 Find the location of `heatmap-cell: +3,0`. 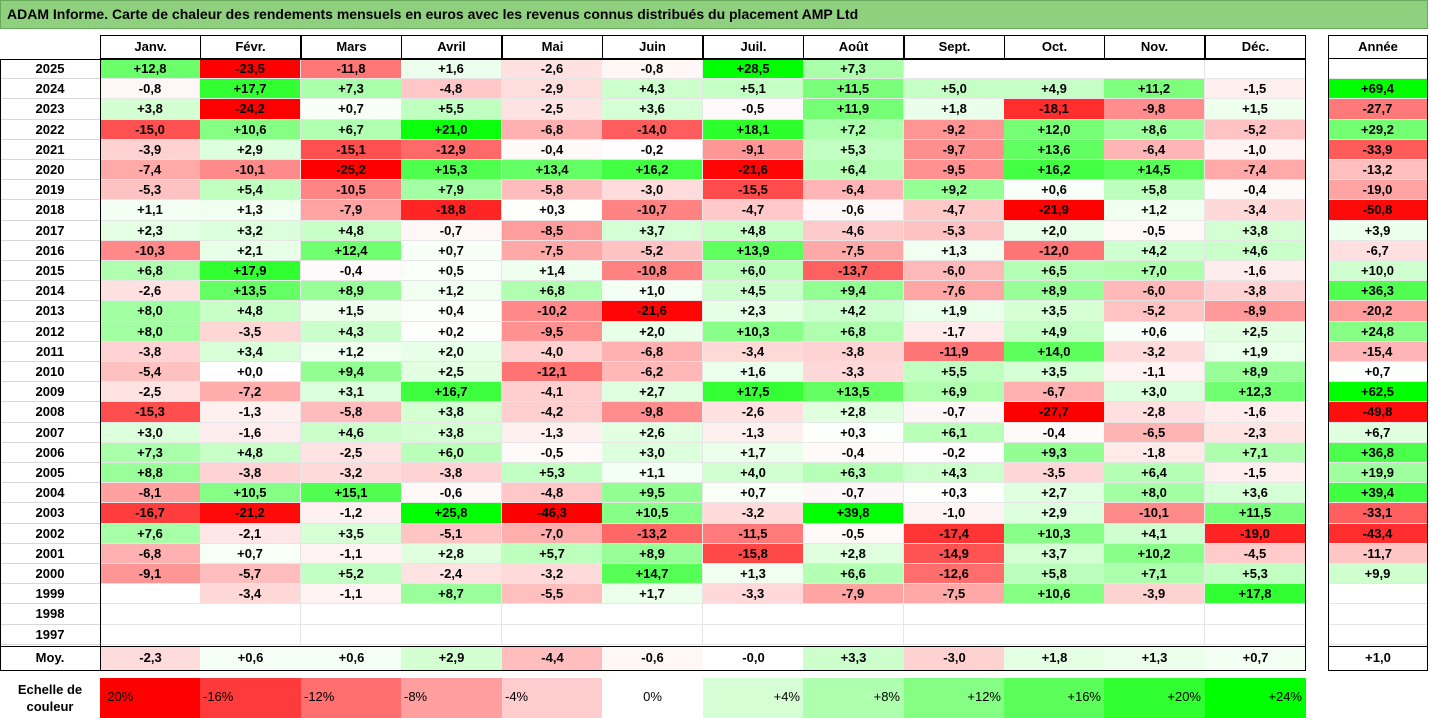

heatmap-cell: +3,0 is located at coordinates (652, 452).